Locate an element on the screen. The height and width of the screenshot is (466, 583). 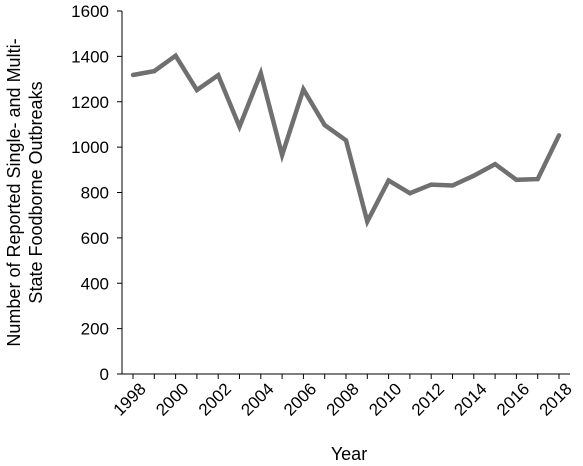
x-tick-label: 2008 is located at coordinates (343, 399).